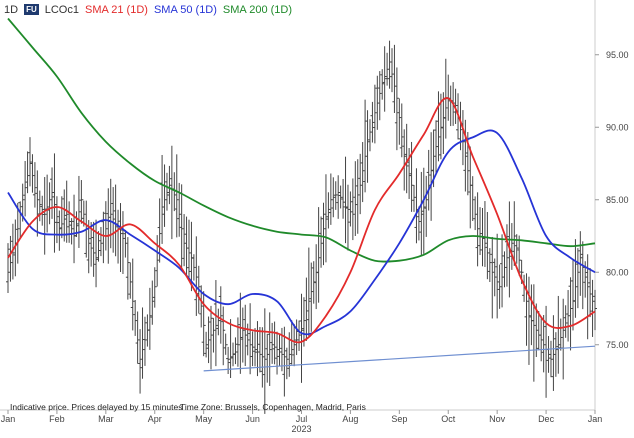 The image size is (634, 438). I want to click on x-tick-label: Sep, so click(399, 419).